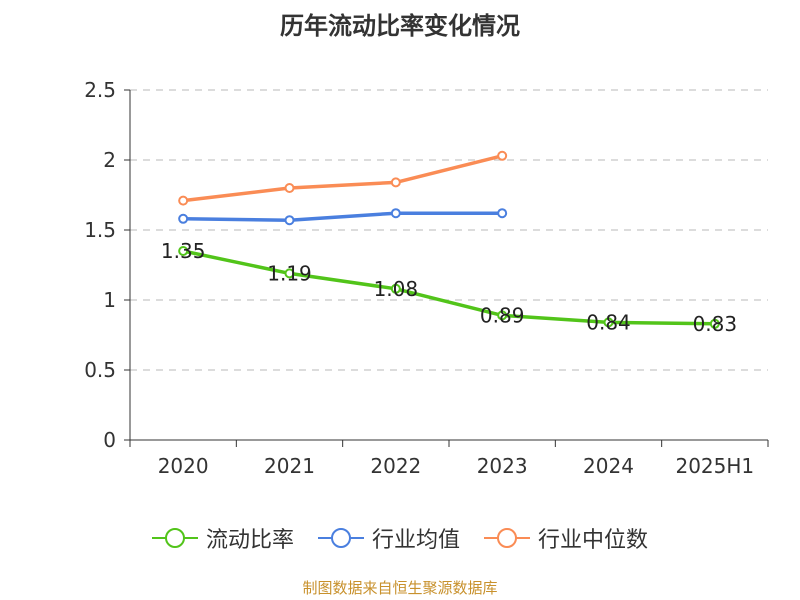 This screenshot has height=600, width=800. What do you see at coordinates (593, 540) in the screenshot?
I see `legend-label-industry-median: 行业中位数` at bounding box center [593, 540].